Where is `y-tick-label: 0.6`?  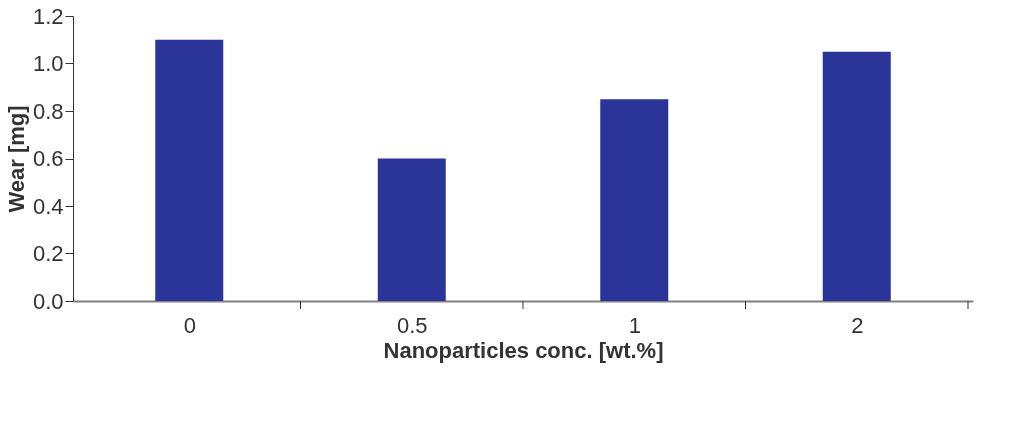
y-tick-label: 0.6 is located at coordinates (48, 158).